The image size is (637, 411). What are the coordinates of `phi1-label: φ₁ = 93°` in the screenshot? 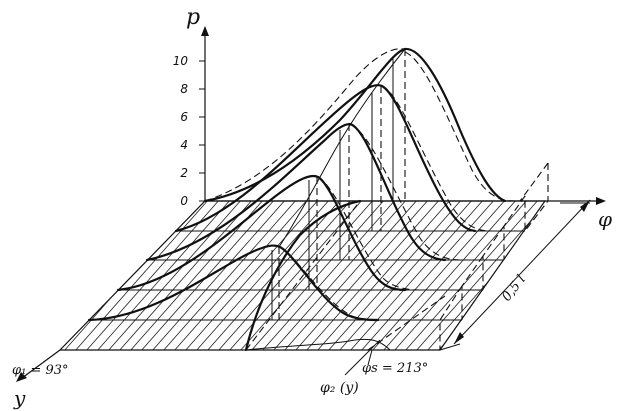 It's located at (40, 370).